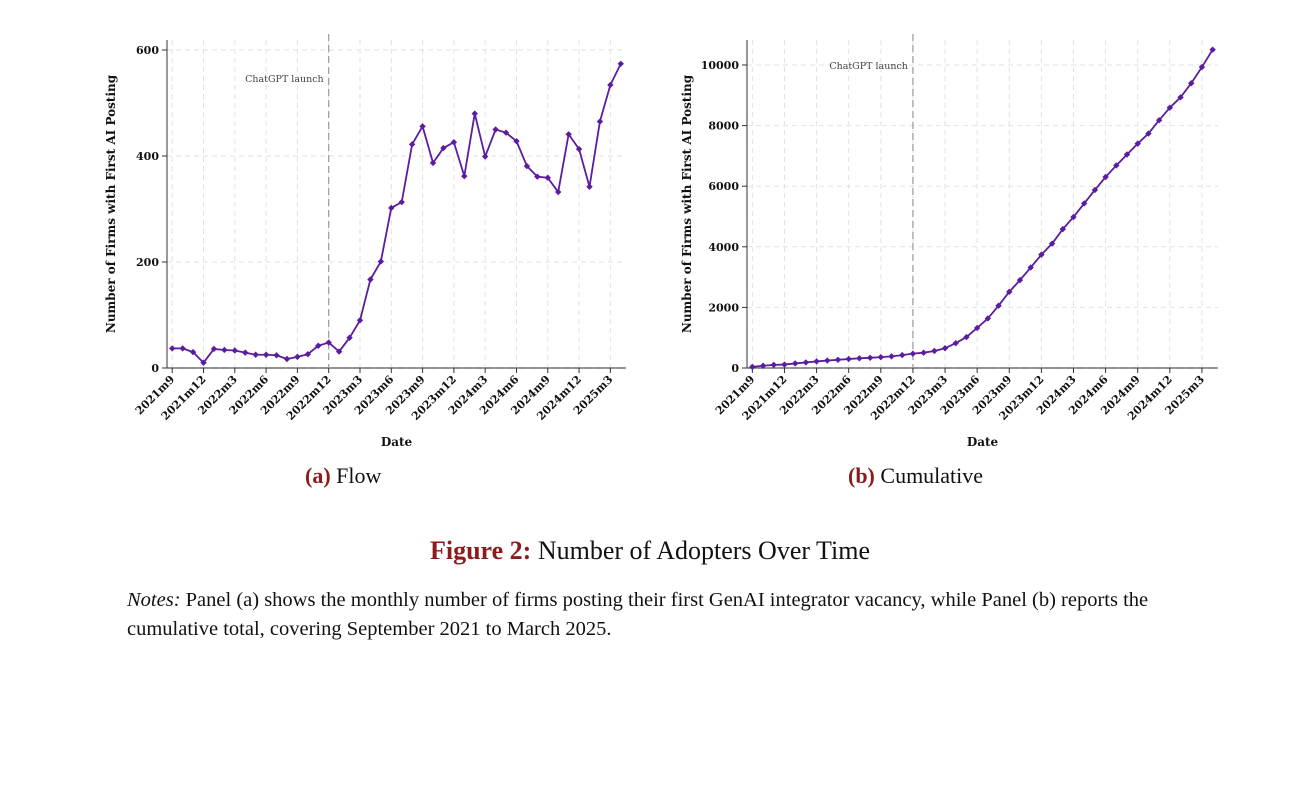 This screenshot has width=1300, height=800. Describe the element at coordinates (861, 475) in the screenshot. I see `subcaption-b-label: (b)` at that location.